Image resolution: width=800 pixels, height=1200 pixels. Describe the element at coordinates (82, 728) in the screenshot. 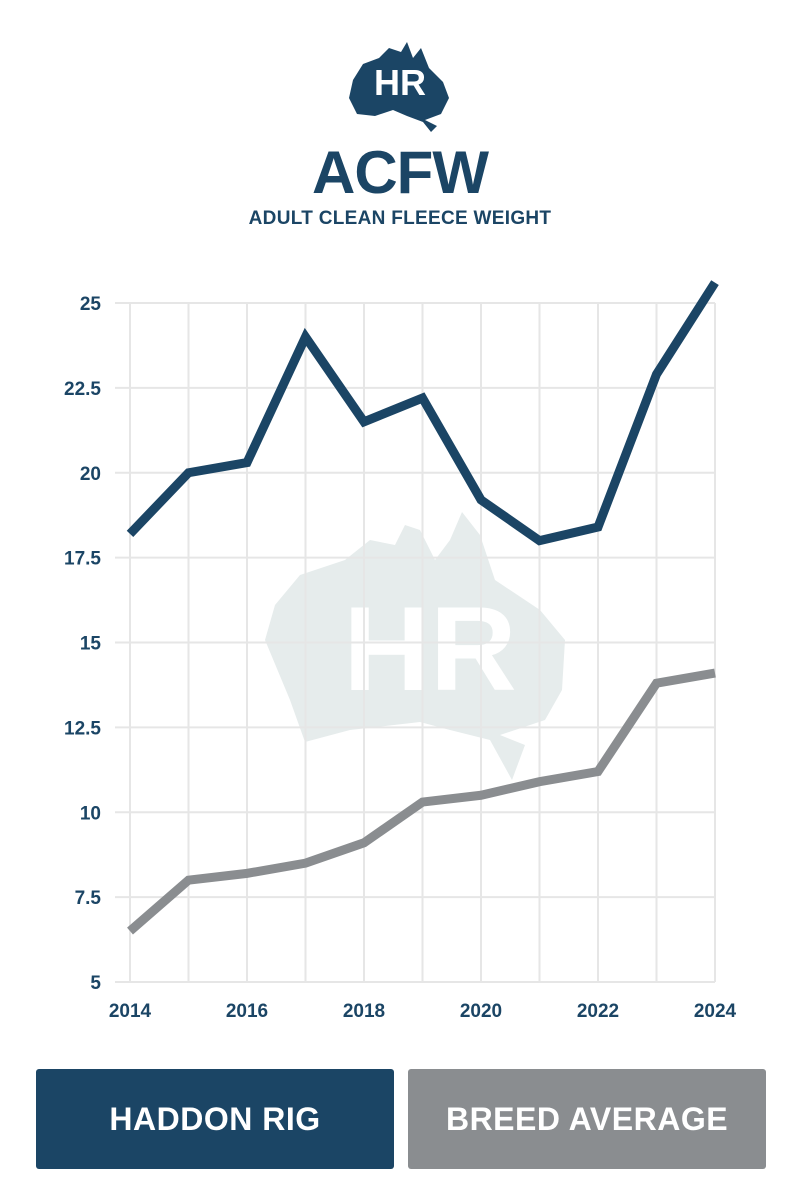

I see `y-tick-label: 12.5` at that location.